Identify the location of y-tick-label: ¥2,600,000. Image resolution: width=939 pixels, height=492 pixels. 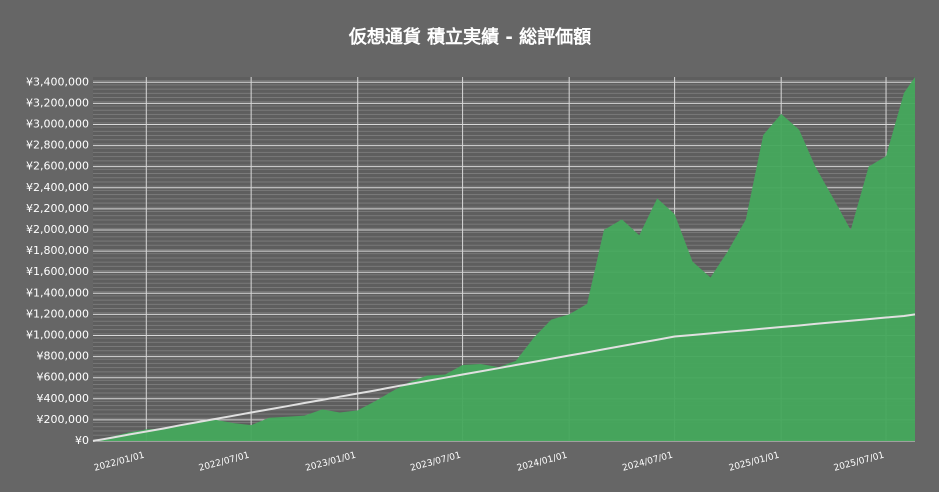
(57, 166).